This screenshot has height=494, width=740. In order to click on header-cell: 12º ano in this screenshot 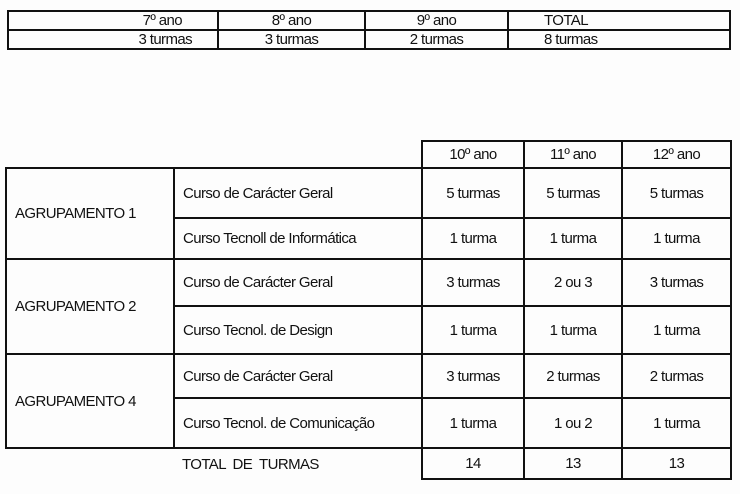, I will do `click(676, 154)`.